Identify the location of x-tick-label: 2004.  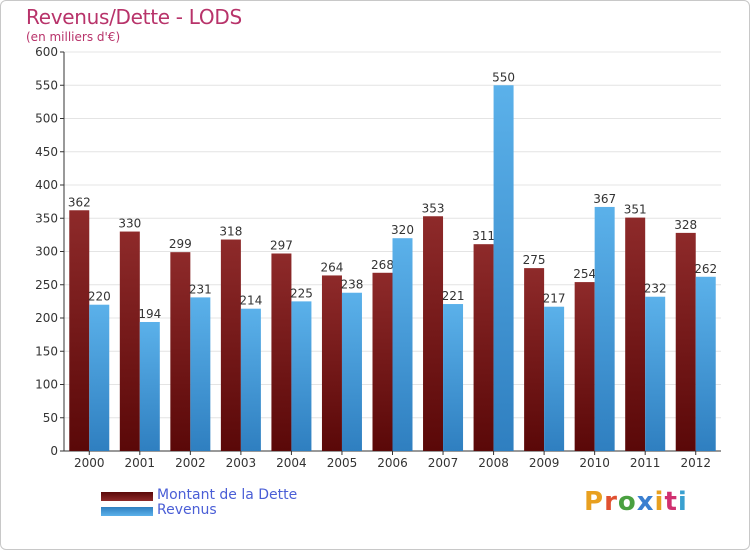
(291, 463).